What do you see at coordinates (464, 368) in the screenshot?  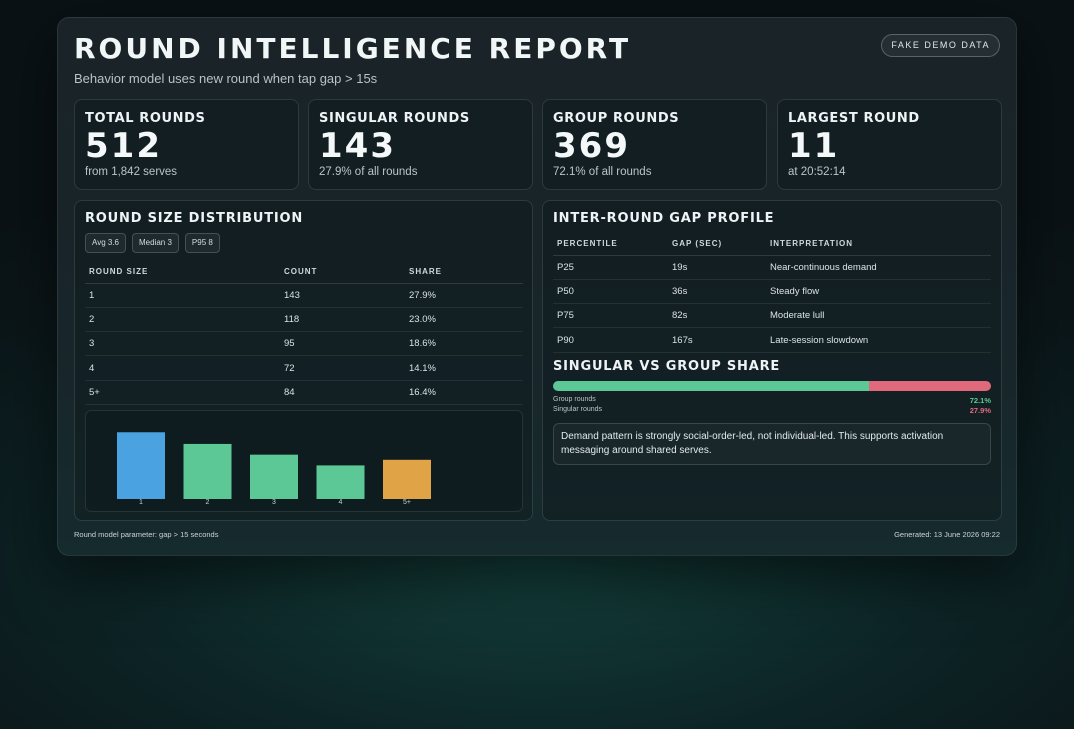 I see `cell-share: 14.1%` at bounding box center [464, 368].